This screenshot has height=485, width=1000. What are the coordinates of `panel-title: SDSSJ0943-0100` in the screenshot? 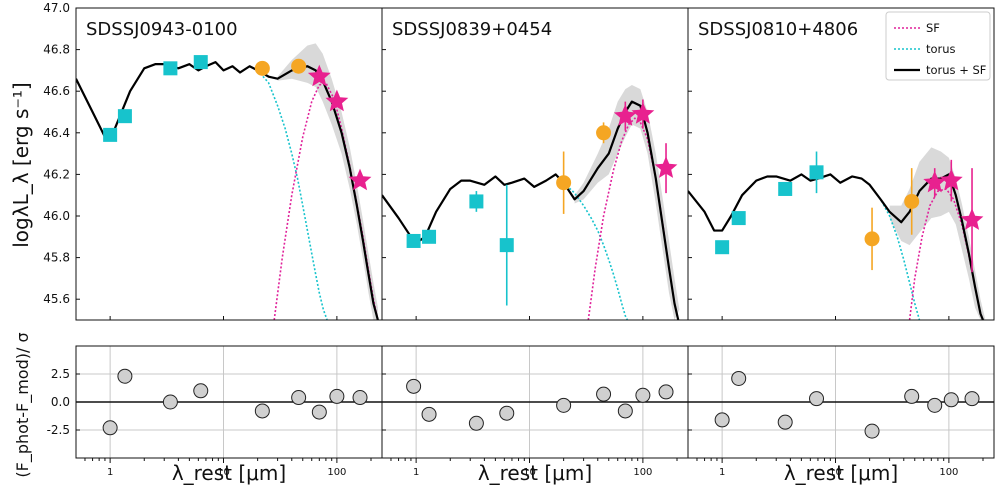 It's located at (162, 29).